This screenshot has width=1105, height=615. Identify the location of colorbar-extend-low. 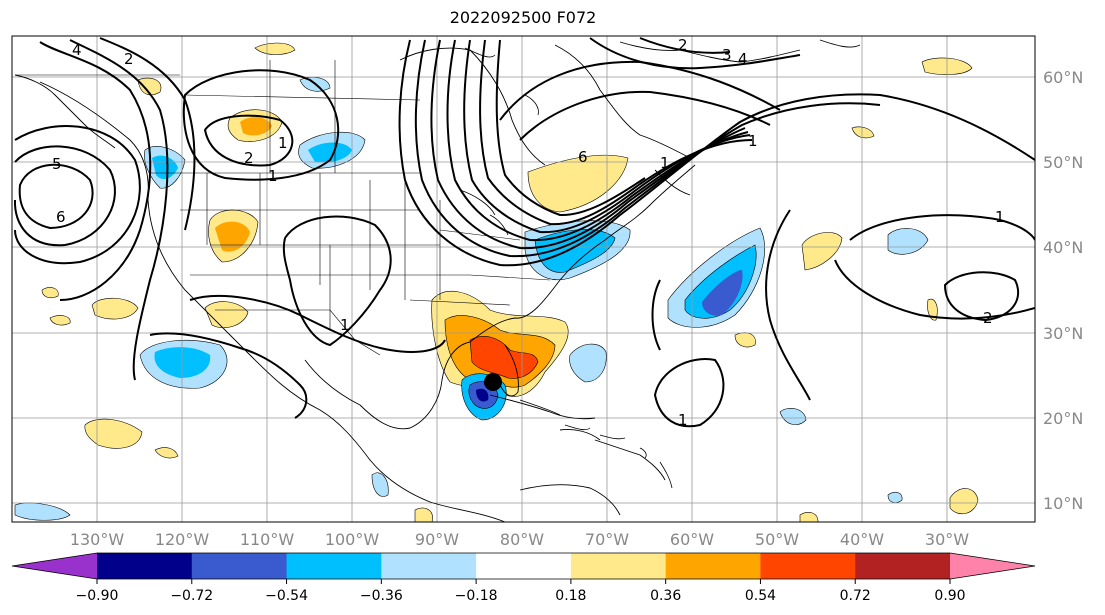
(54, 566).